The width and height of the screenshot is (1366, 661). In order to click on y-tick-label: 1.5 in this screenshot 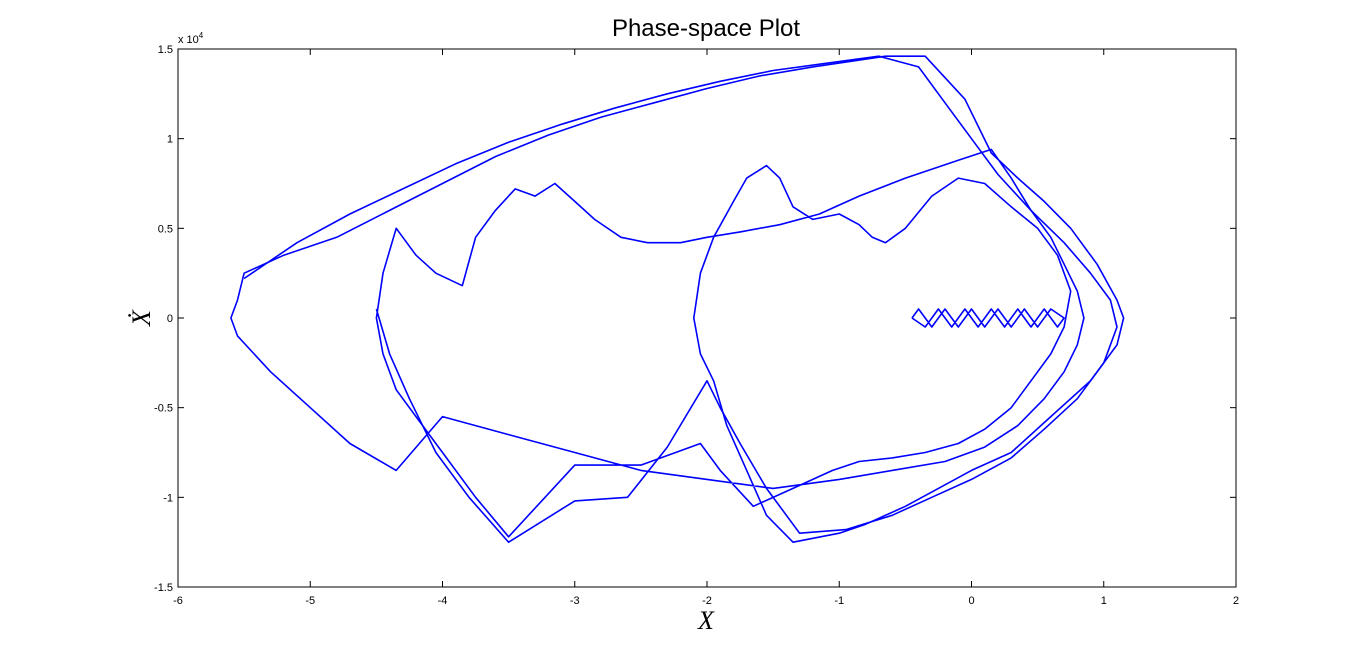, I will do `click(165, 50)`.